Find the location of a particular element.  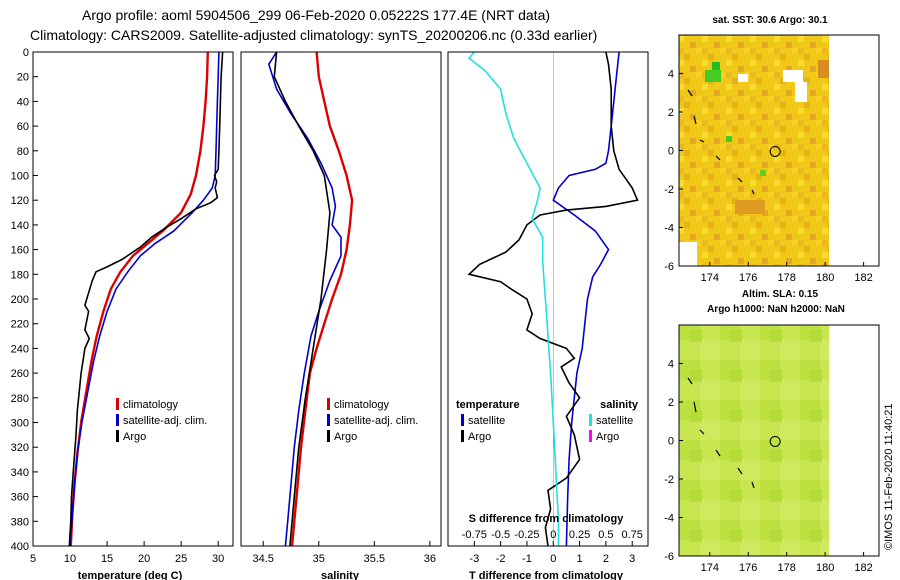

legend-title-temperature: temperature is located at coordinates (488, 405).